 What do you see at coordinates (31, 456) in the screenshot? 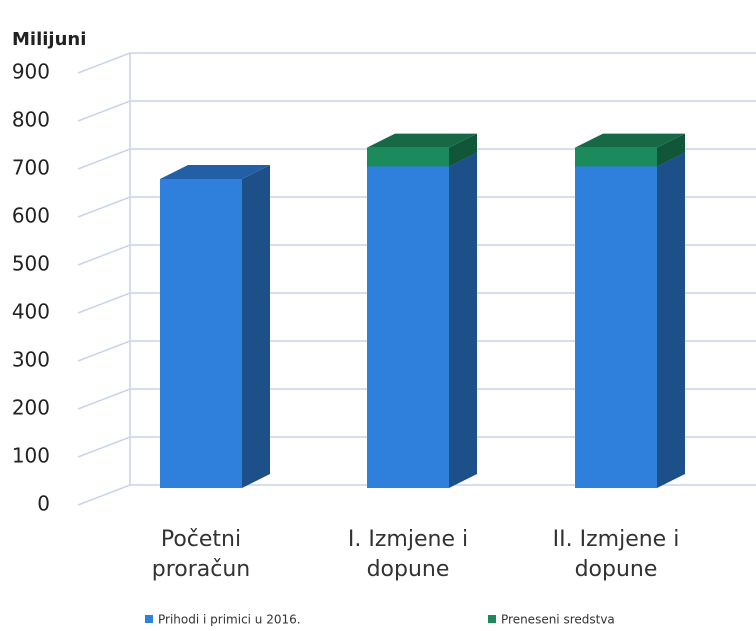
I see `y-tick-label: 100` at bounding box center [31, 456].